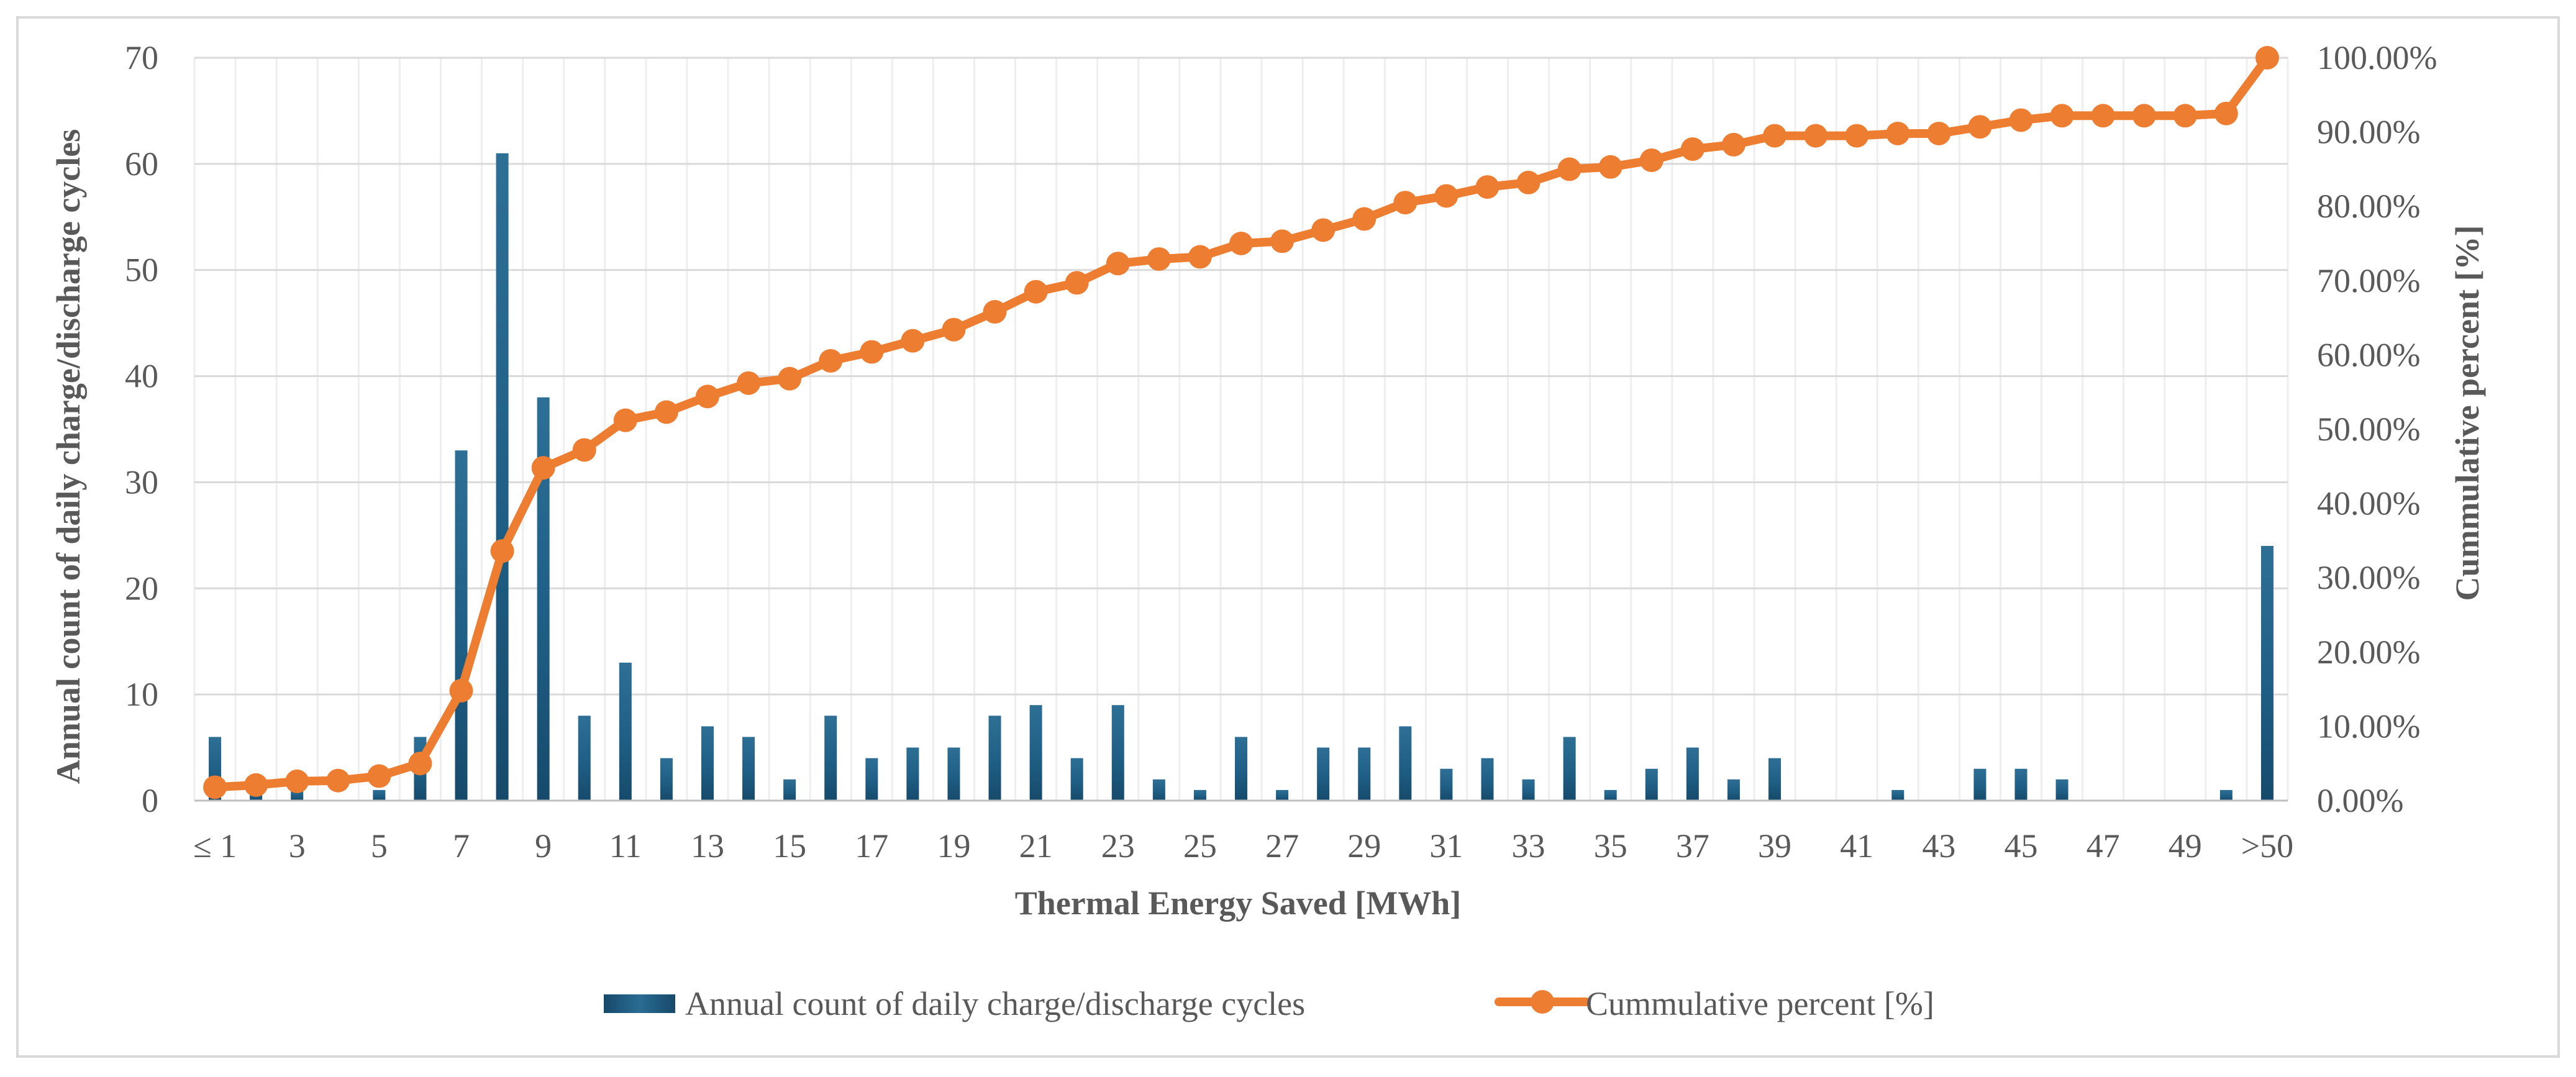 The height and width of the screenshot is (1077, 2576). What do you see at coordinates (1610, 846) in the screenshot?
I see `x-tick-label: 35` at bounding box center [1610, 846].